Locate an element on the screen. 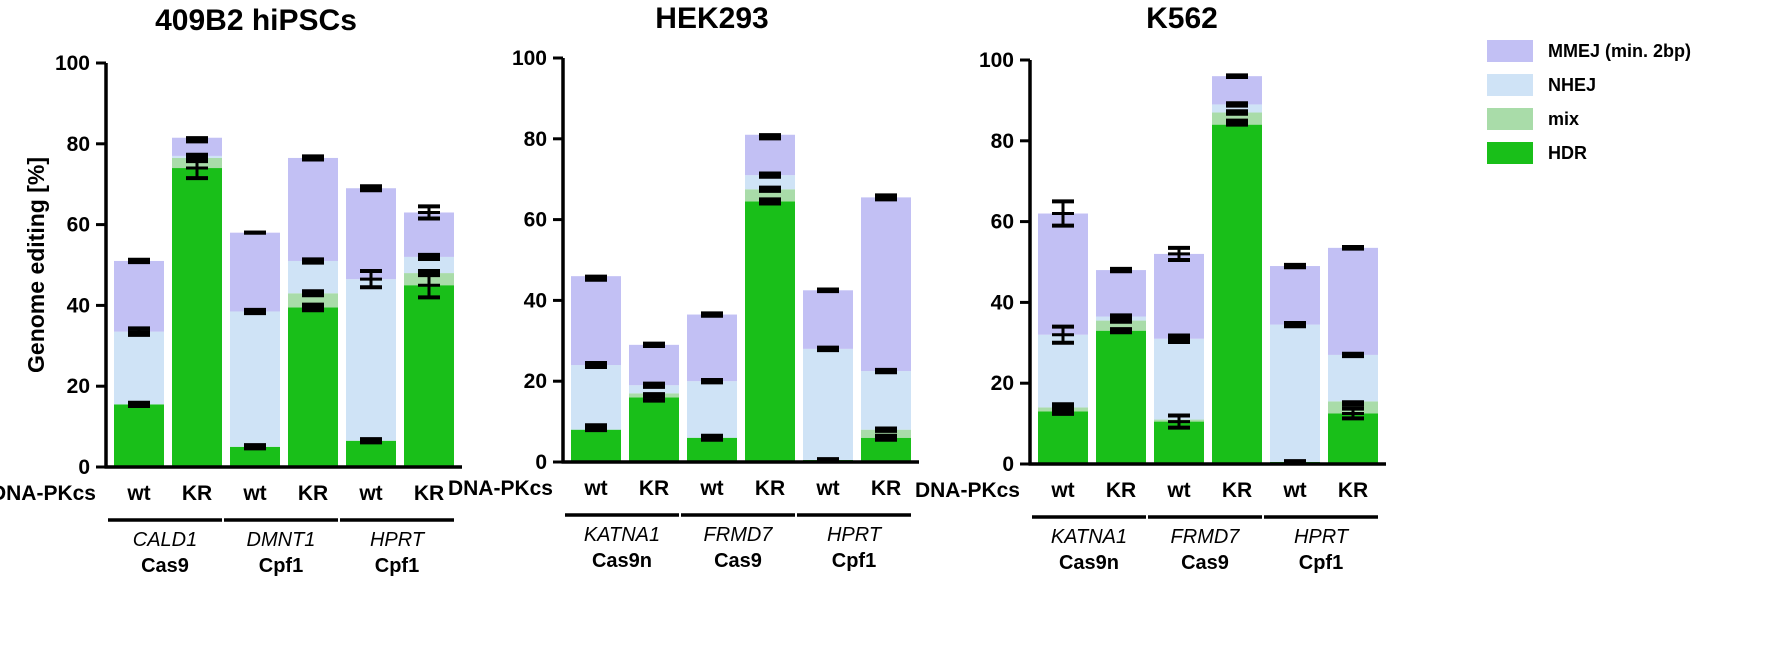  group-enzyme-label: Cpf1 is located at coordinates (281, 566).